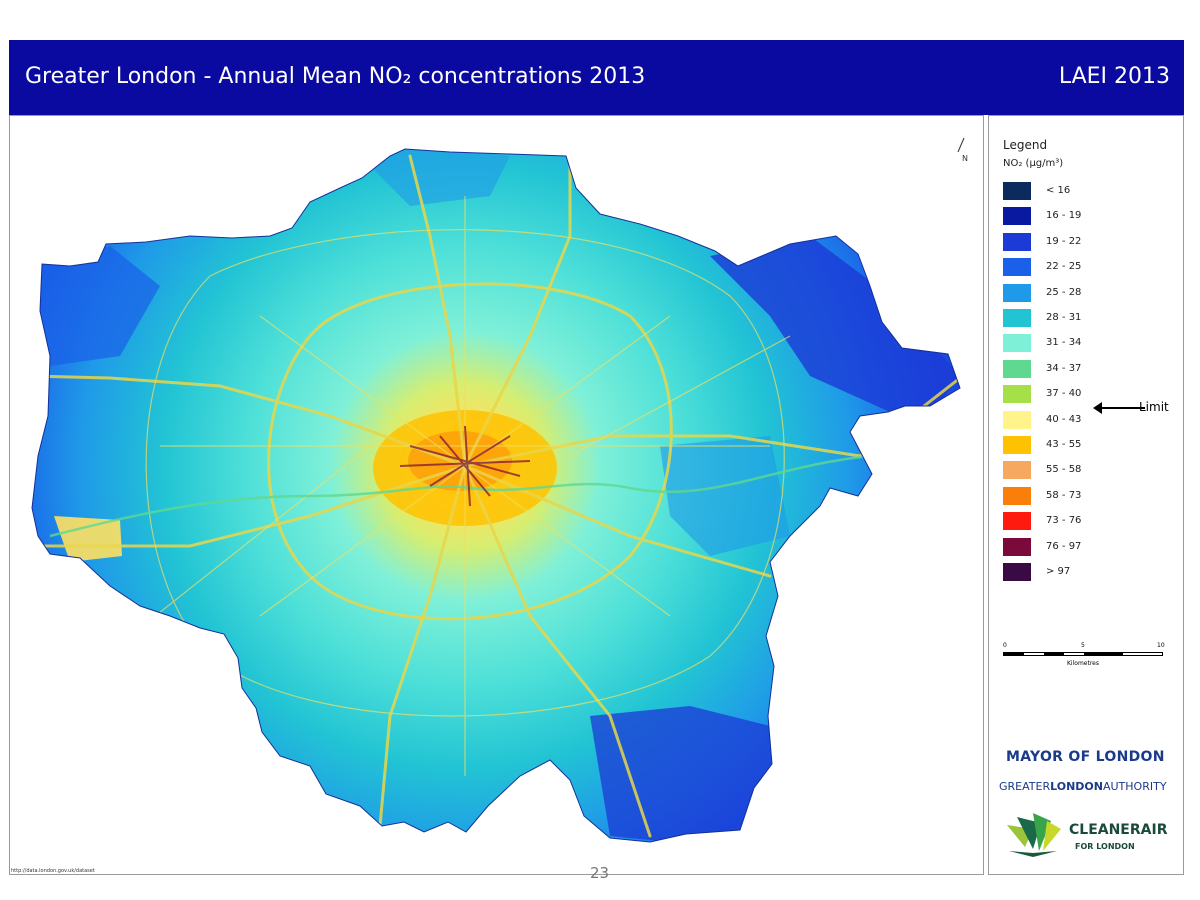 The width and height of the screenshot is (1200, 900). Describe the element at coordinates (1083, 645) in the screenshot. I see `scale-tick-5: 5` at that location.